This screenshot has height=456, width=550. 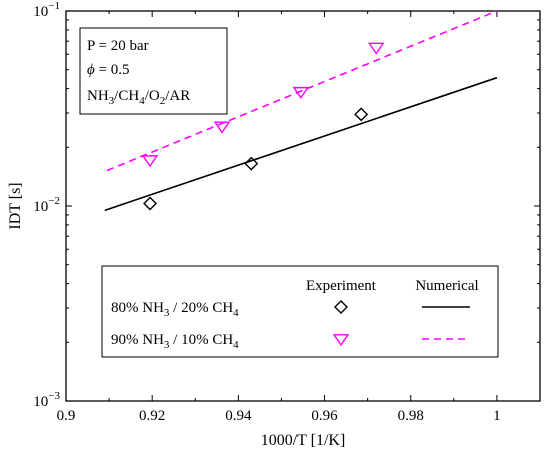 I want to click on annotation-box: P = 20 bar ϕ = 0.5 NH3/CH4/O2/AR, so click(x=153, y=71).